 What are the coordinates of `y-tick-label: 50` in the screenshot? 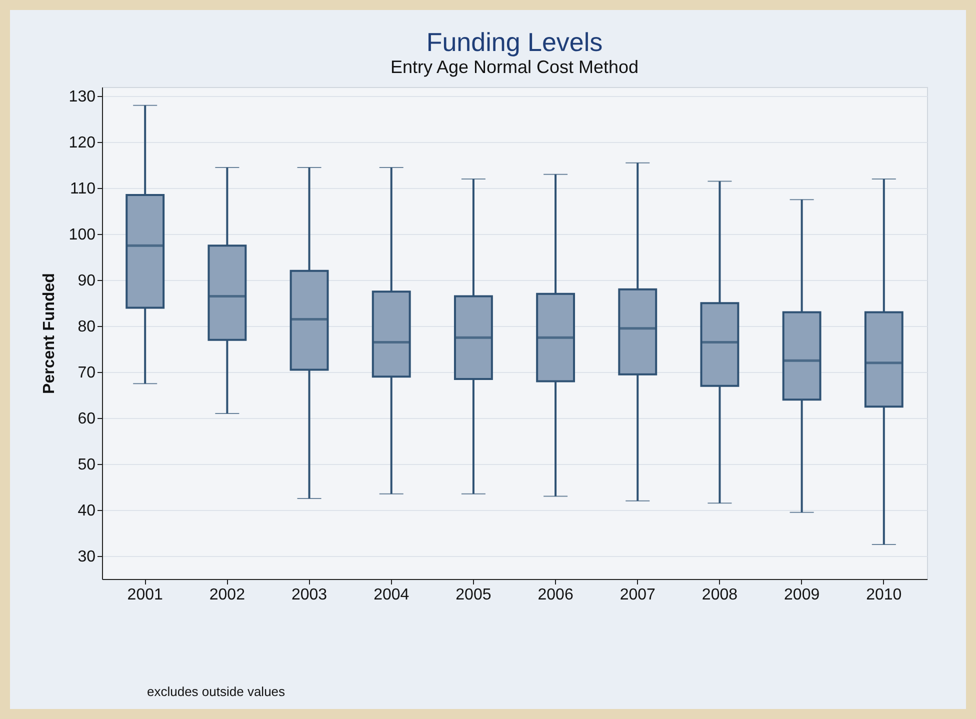 It's located at (87, 465).